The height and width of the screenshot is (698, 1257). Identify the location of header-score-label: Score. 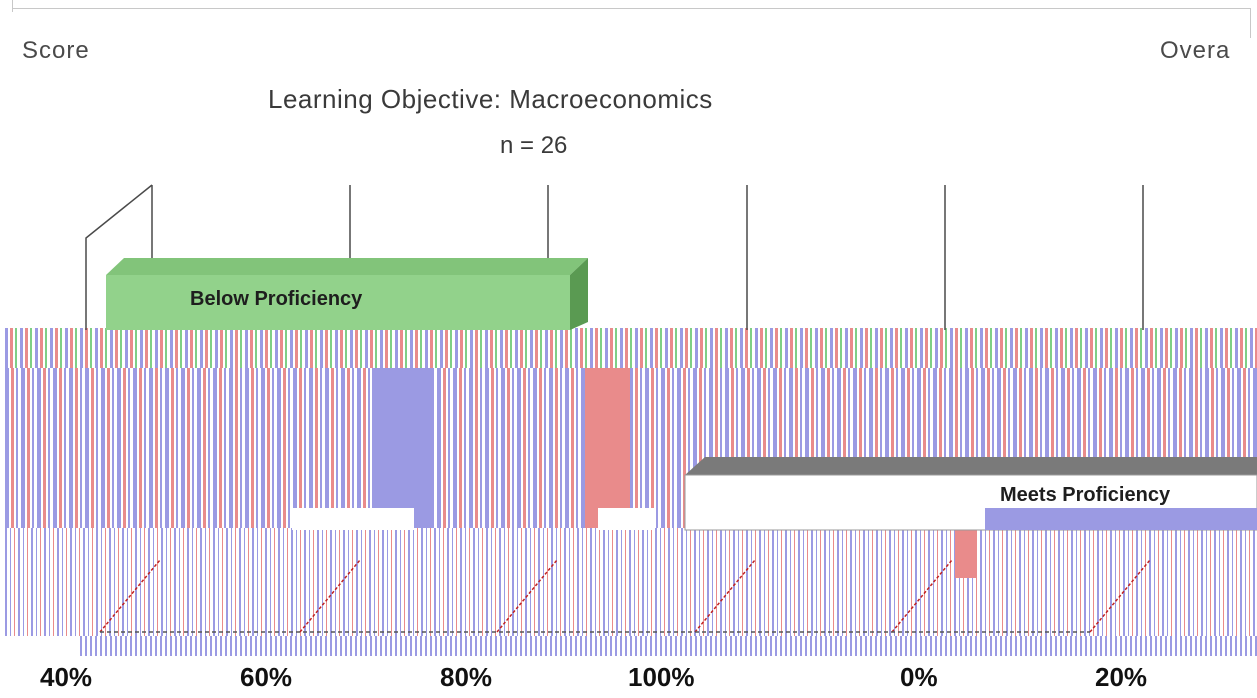
(56, 50).